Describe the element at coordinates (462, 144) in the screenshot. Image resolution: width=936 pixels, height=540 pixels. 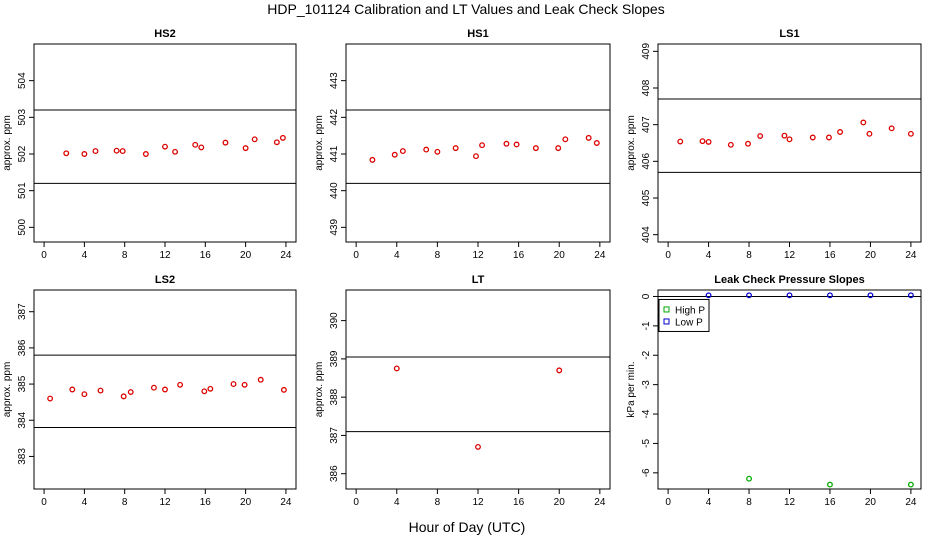
I see `chart-panel-2: HS1 approx. ppm 0 4 8 12 16 20 24 439 440 441 442 443` at that location.